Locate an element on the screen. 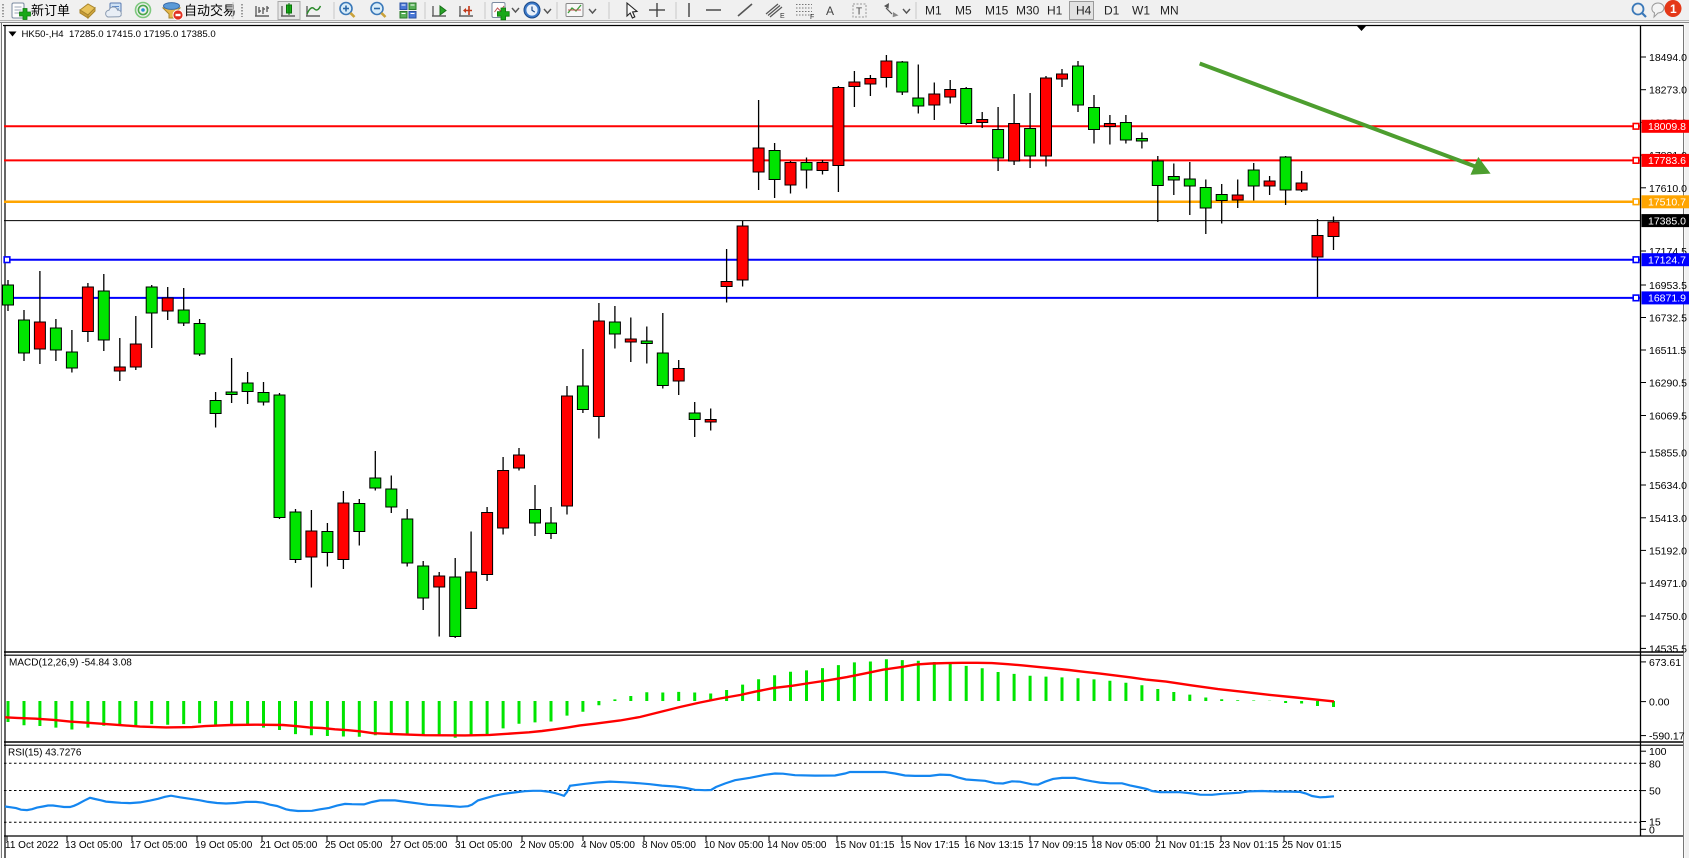 This screenshot has width=1689, height=858. svg-text: E is located at coordinates (782, 16).